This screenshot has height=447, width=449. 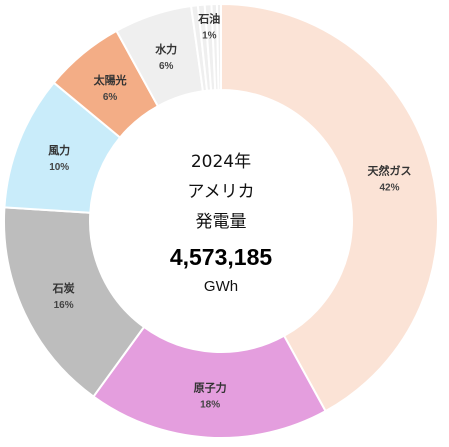 What do you see at coordinates (390, 171) in the screenshot?
I see `slice-label-天然ガス: 天然ガス` at bounding box center [390, 171].